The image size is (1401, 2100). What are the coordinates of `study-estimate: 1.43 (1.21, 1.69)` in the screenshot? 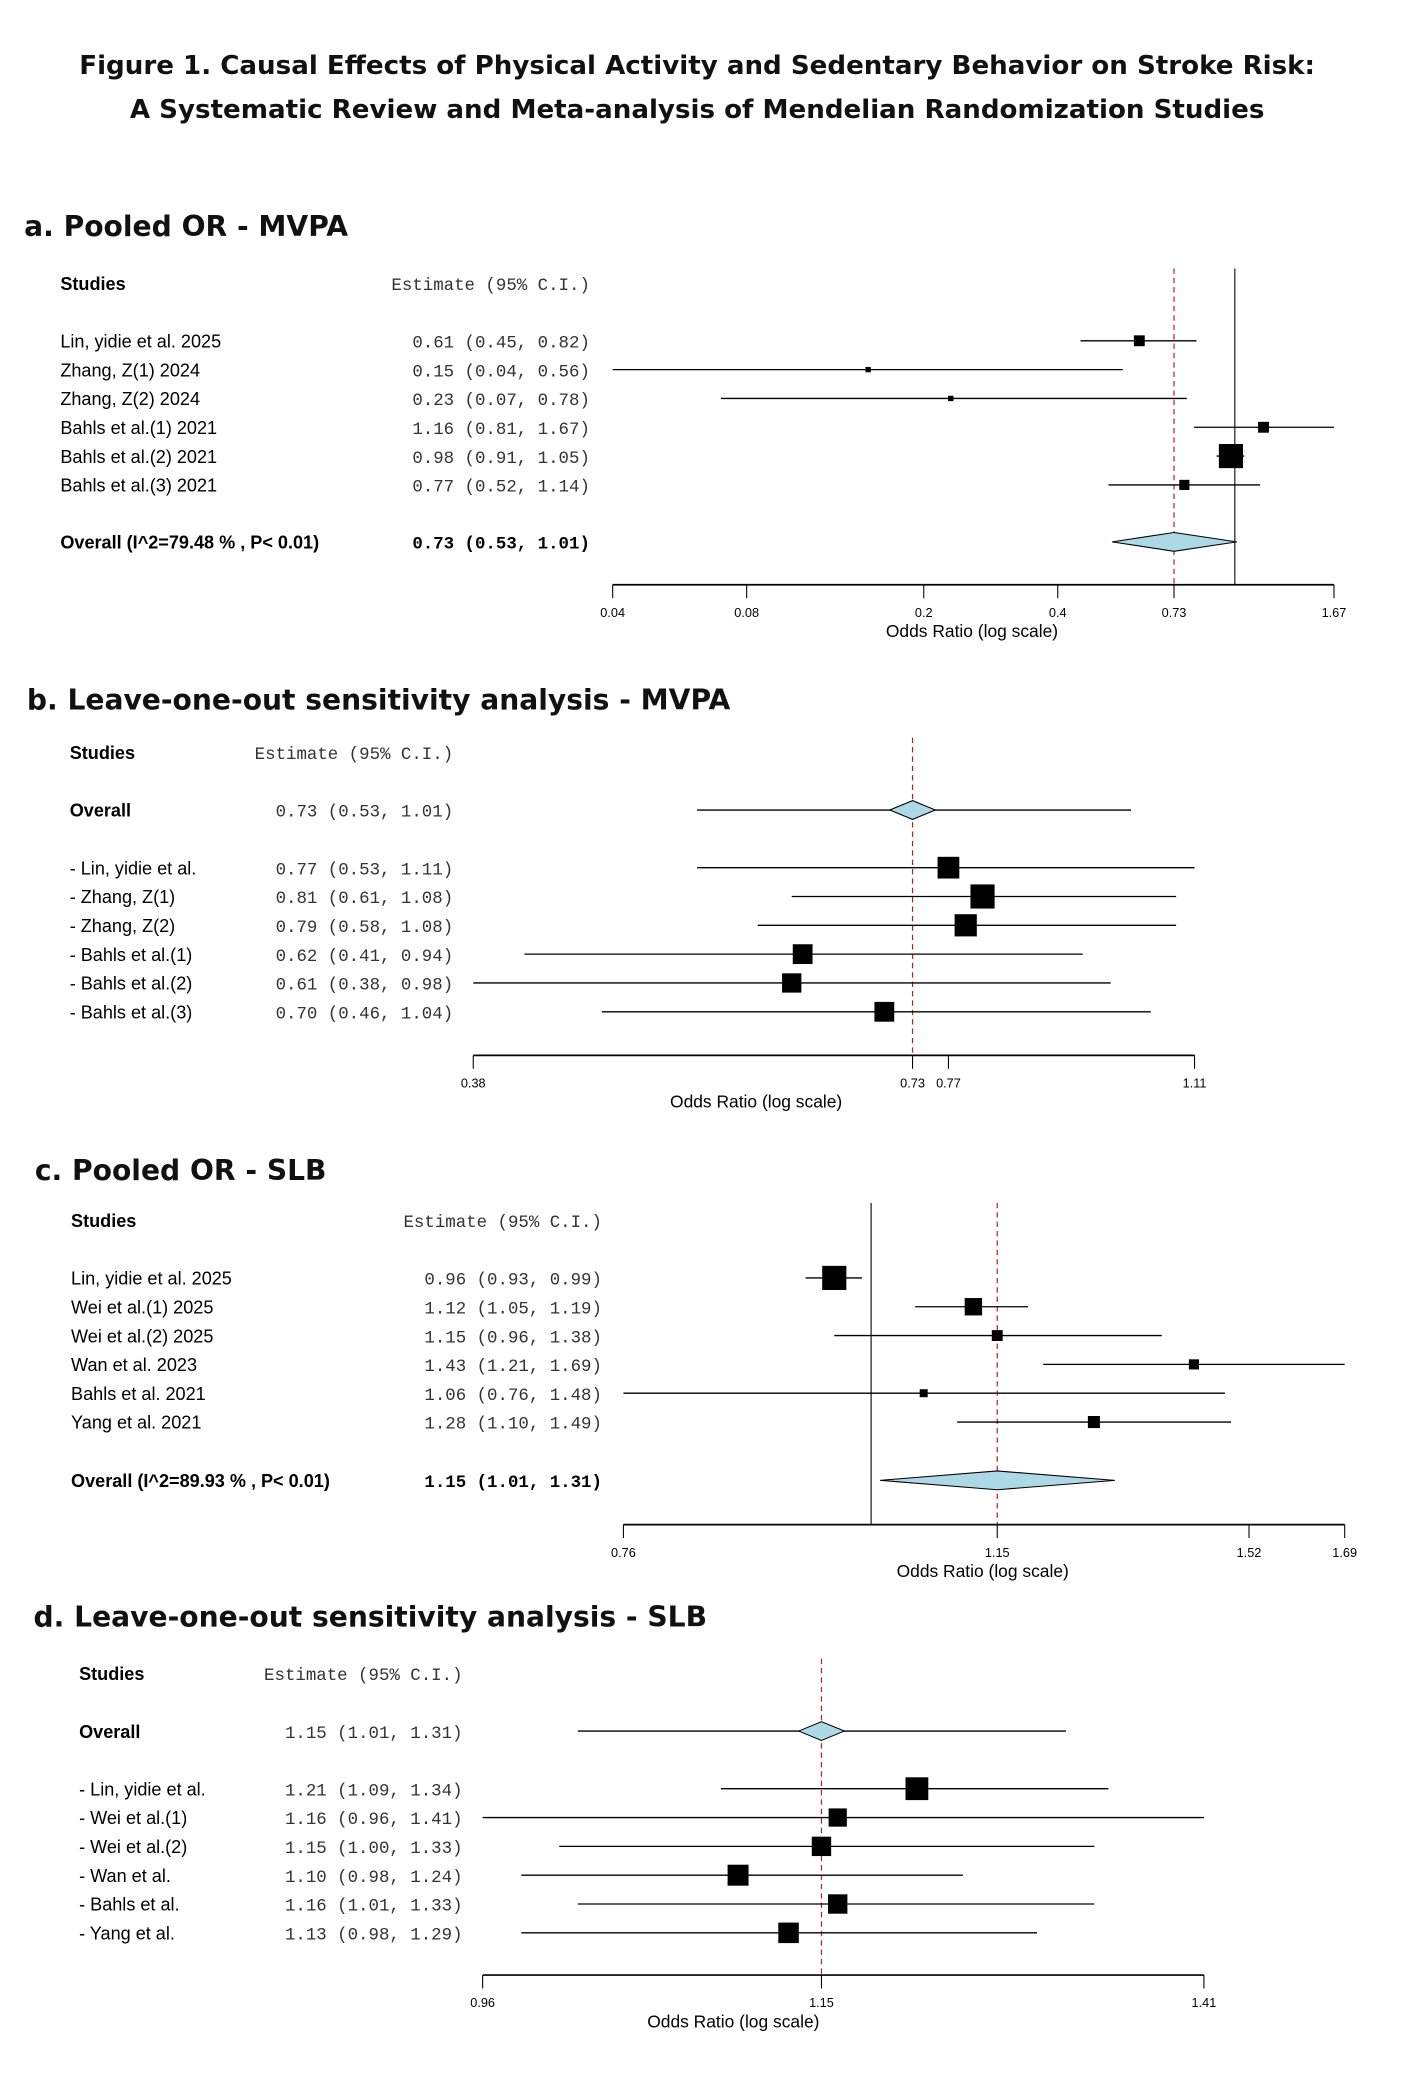 It's located at (513, 1367).